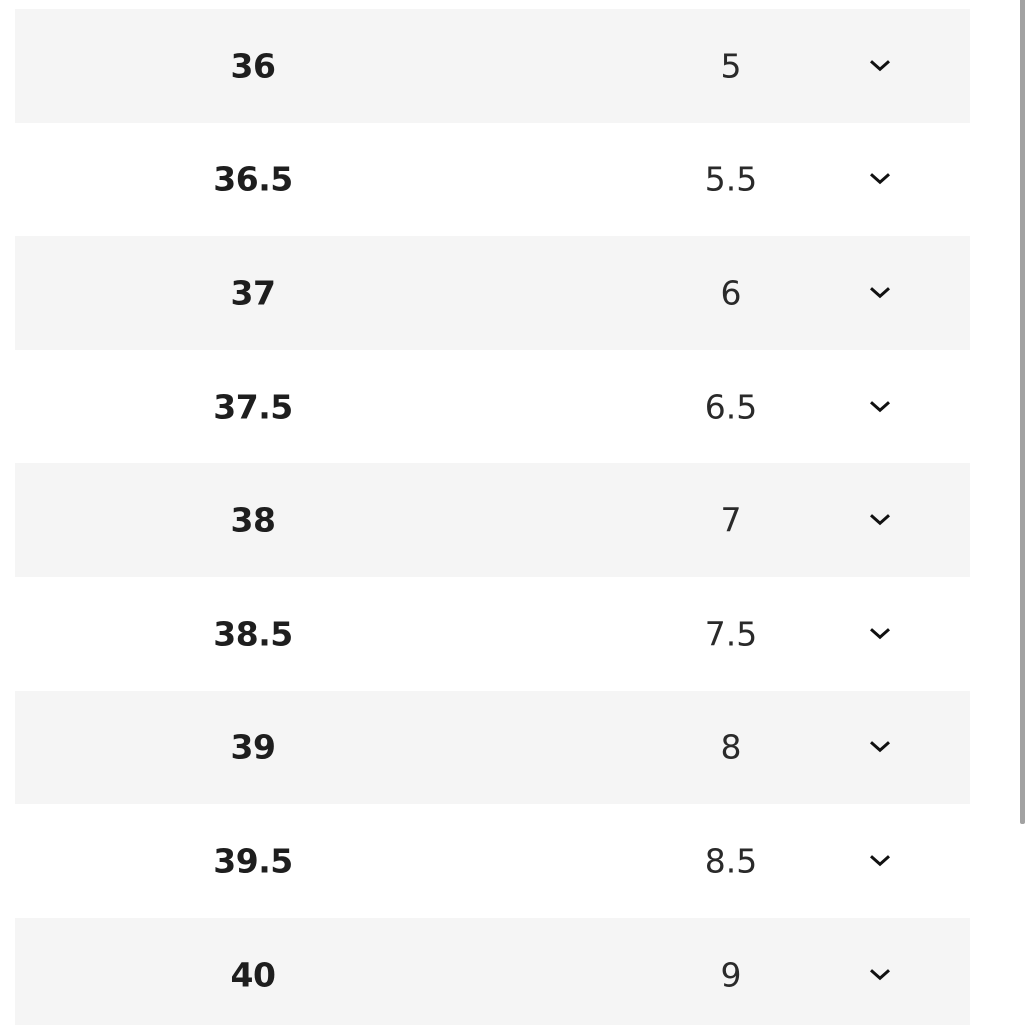 This screenshot has height=1025, width=1025. What do you see at coordinates (731, 747) in the screenshot?
I see `us-size: 8` at bounding box center [731, 747].